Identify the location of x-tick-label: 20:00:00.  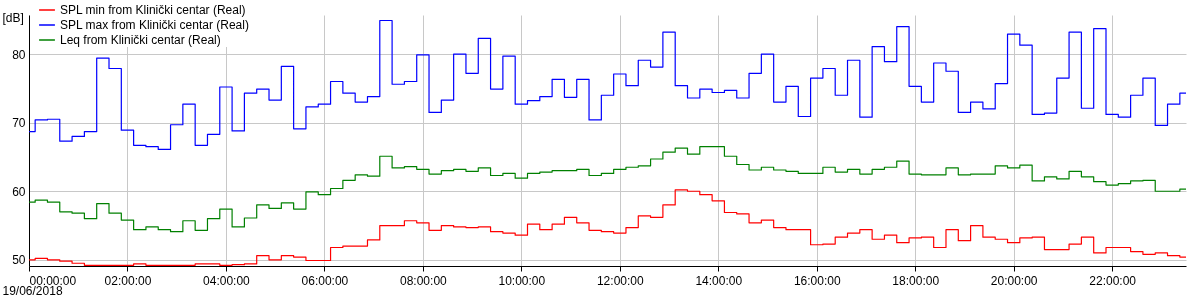
(1014, 280).